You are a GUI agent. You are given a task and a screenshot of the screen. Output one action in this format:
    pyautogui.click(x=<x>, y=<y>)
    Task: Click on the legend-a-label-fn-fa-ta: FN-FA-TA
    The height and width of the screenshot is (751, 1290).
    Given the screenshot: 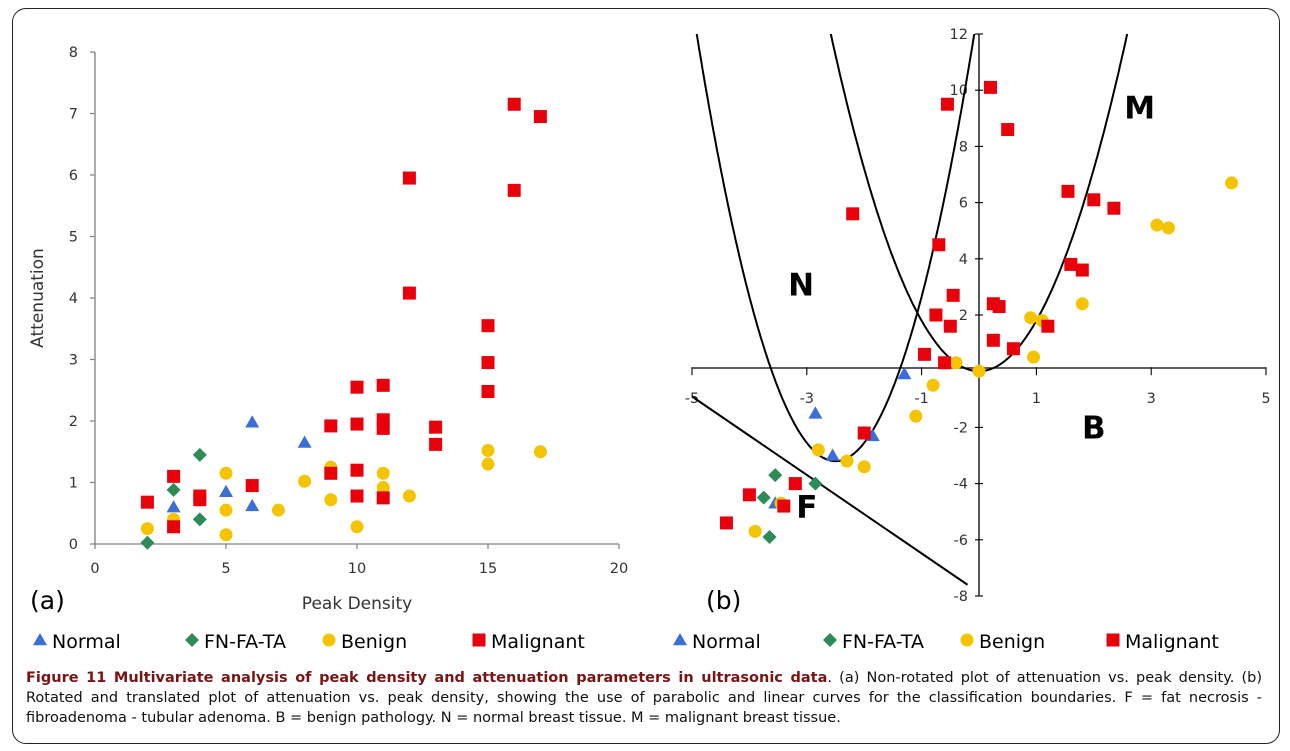 What is the action you would take?
    pyautogui.click(x=245, y=642)
    